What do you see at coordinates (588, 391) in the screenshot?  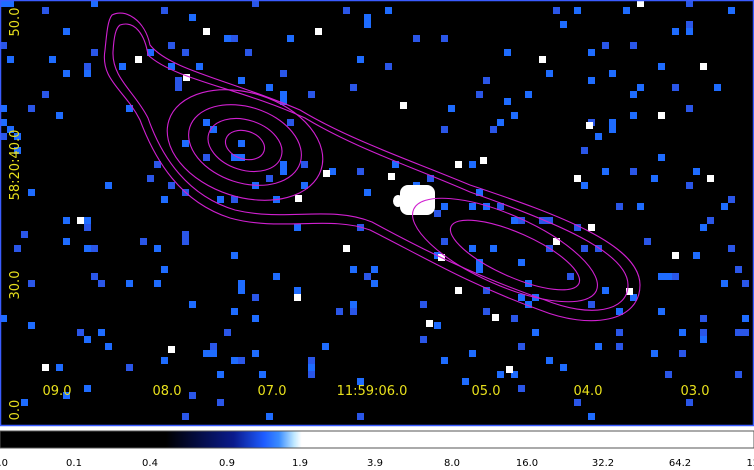 I see `x-tick-label: 04.0` at bounding box center [588, 391].